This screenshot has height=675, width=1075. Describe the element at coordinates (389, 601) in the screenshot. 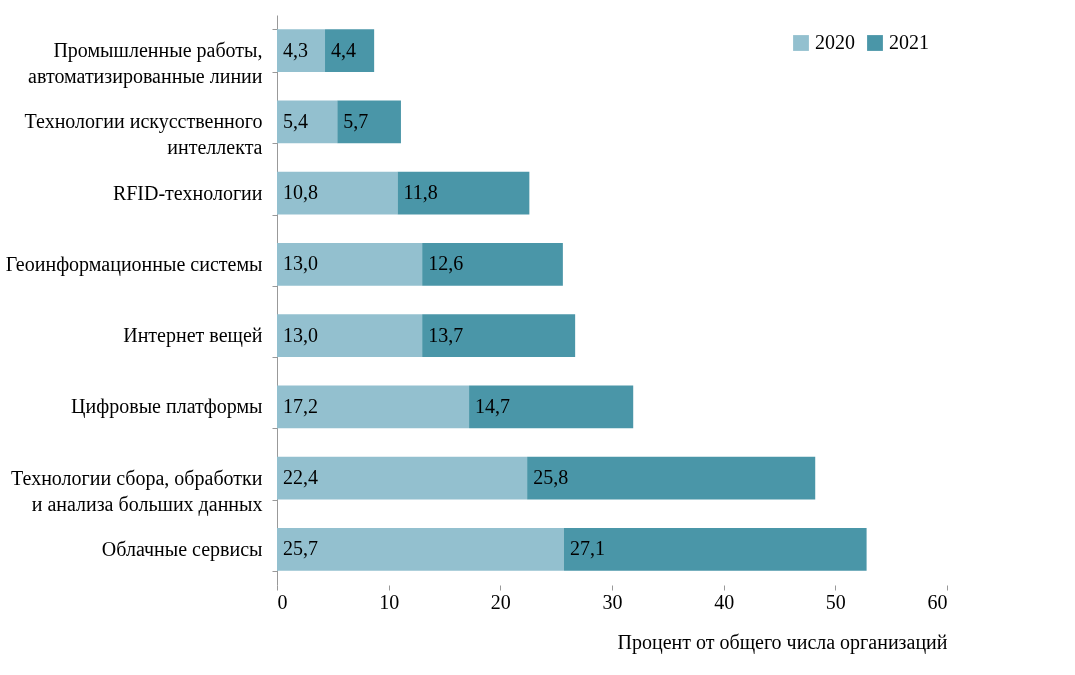

I see `x-tick-label: 10` at that location.